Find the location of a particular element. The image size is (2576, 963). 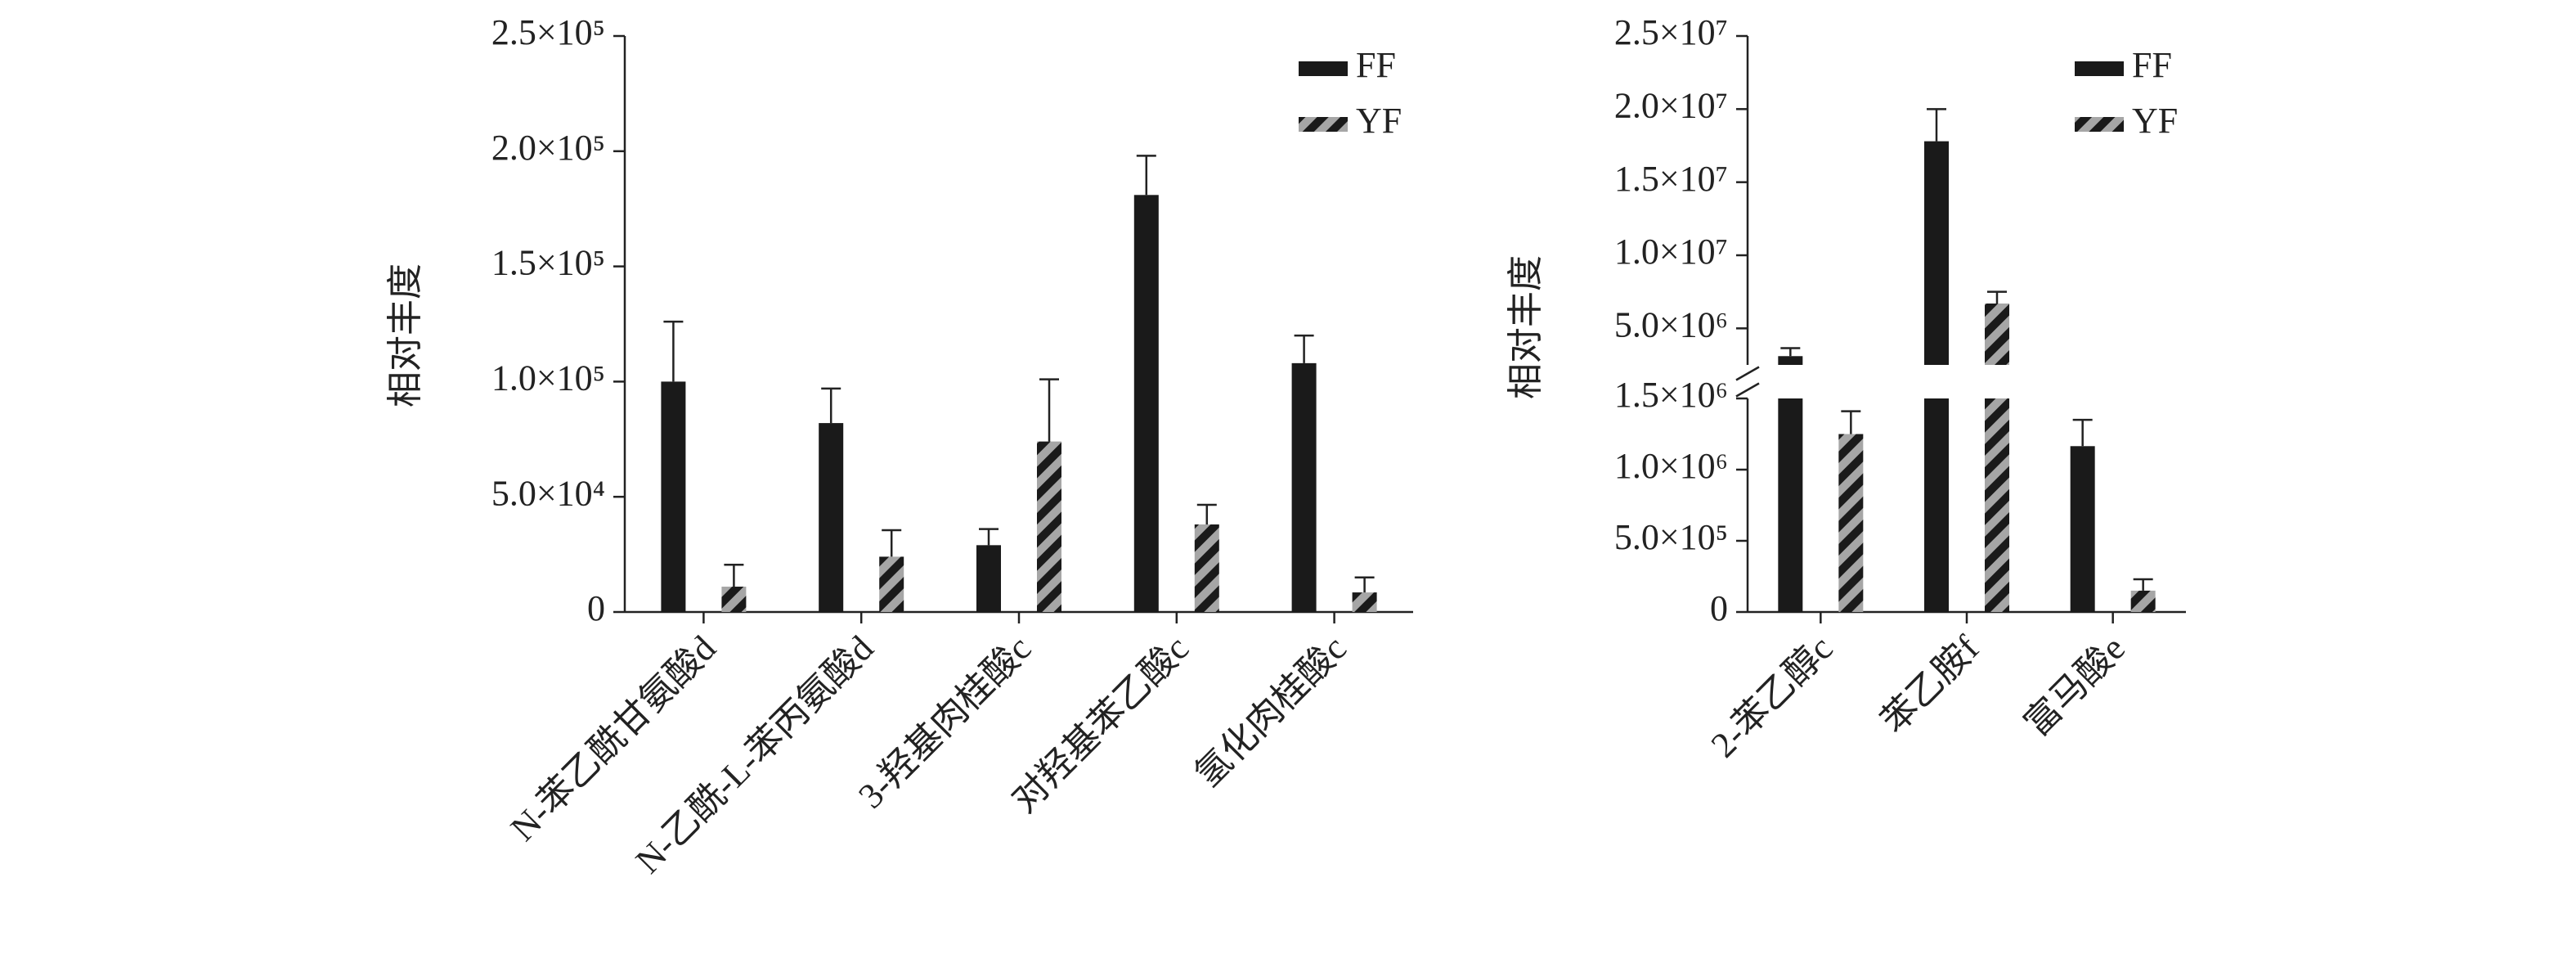

y-tick-label: 1.5×10⁵ is located at coordinates (548, 263).